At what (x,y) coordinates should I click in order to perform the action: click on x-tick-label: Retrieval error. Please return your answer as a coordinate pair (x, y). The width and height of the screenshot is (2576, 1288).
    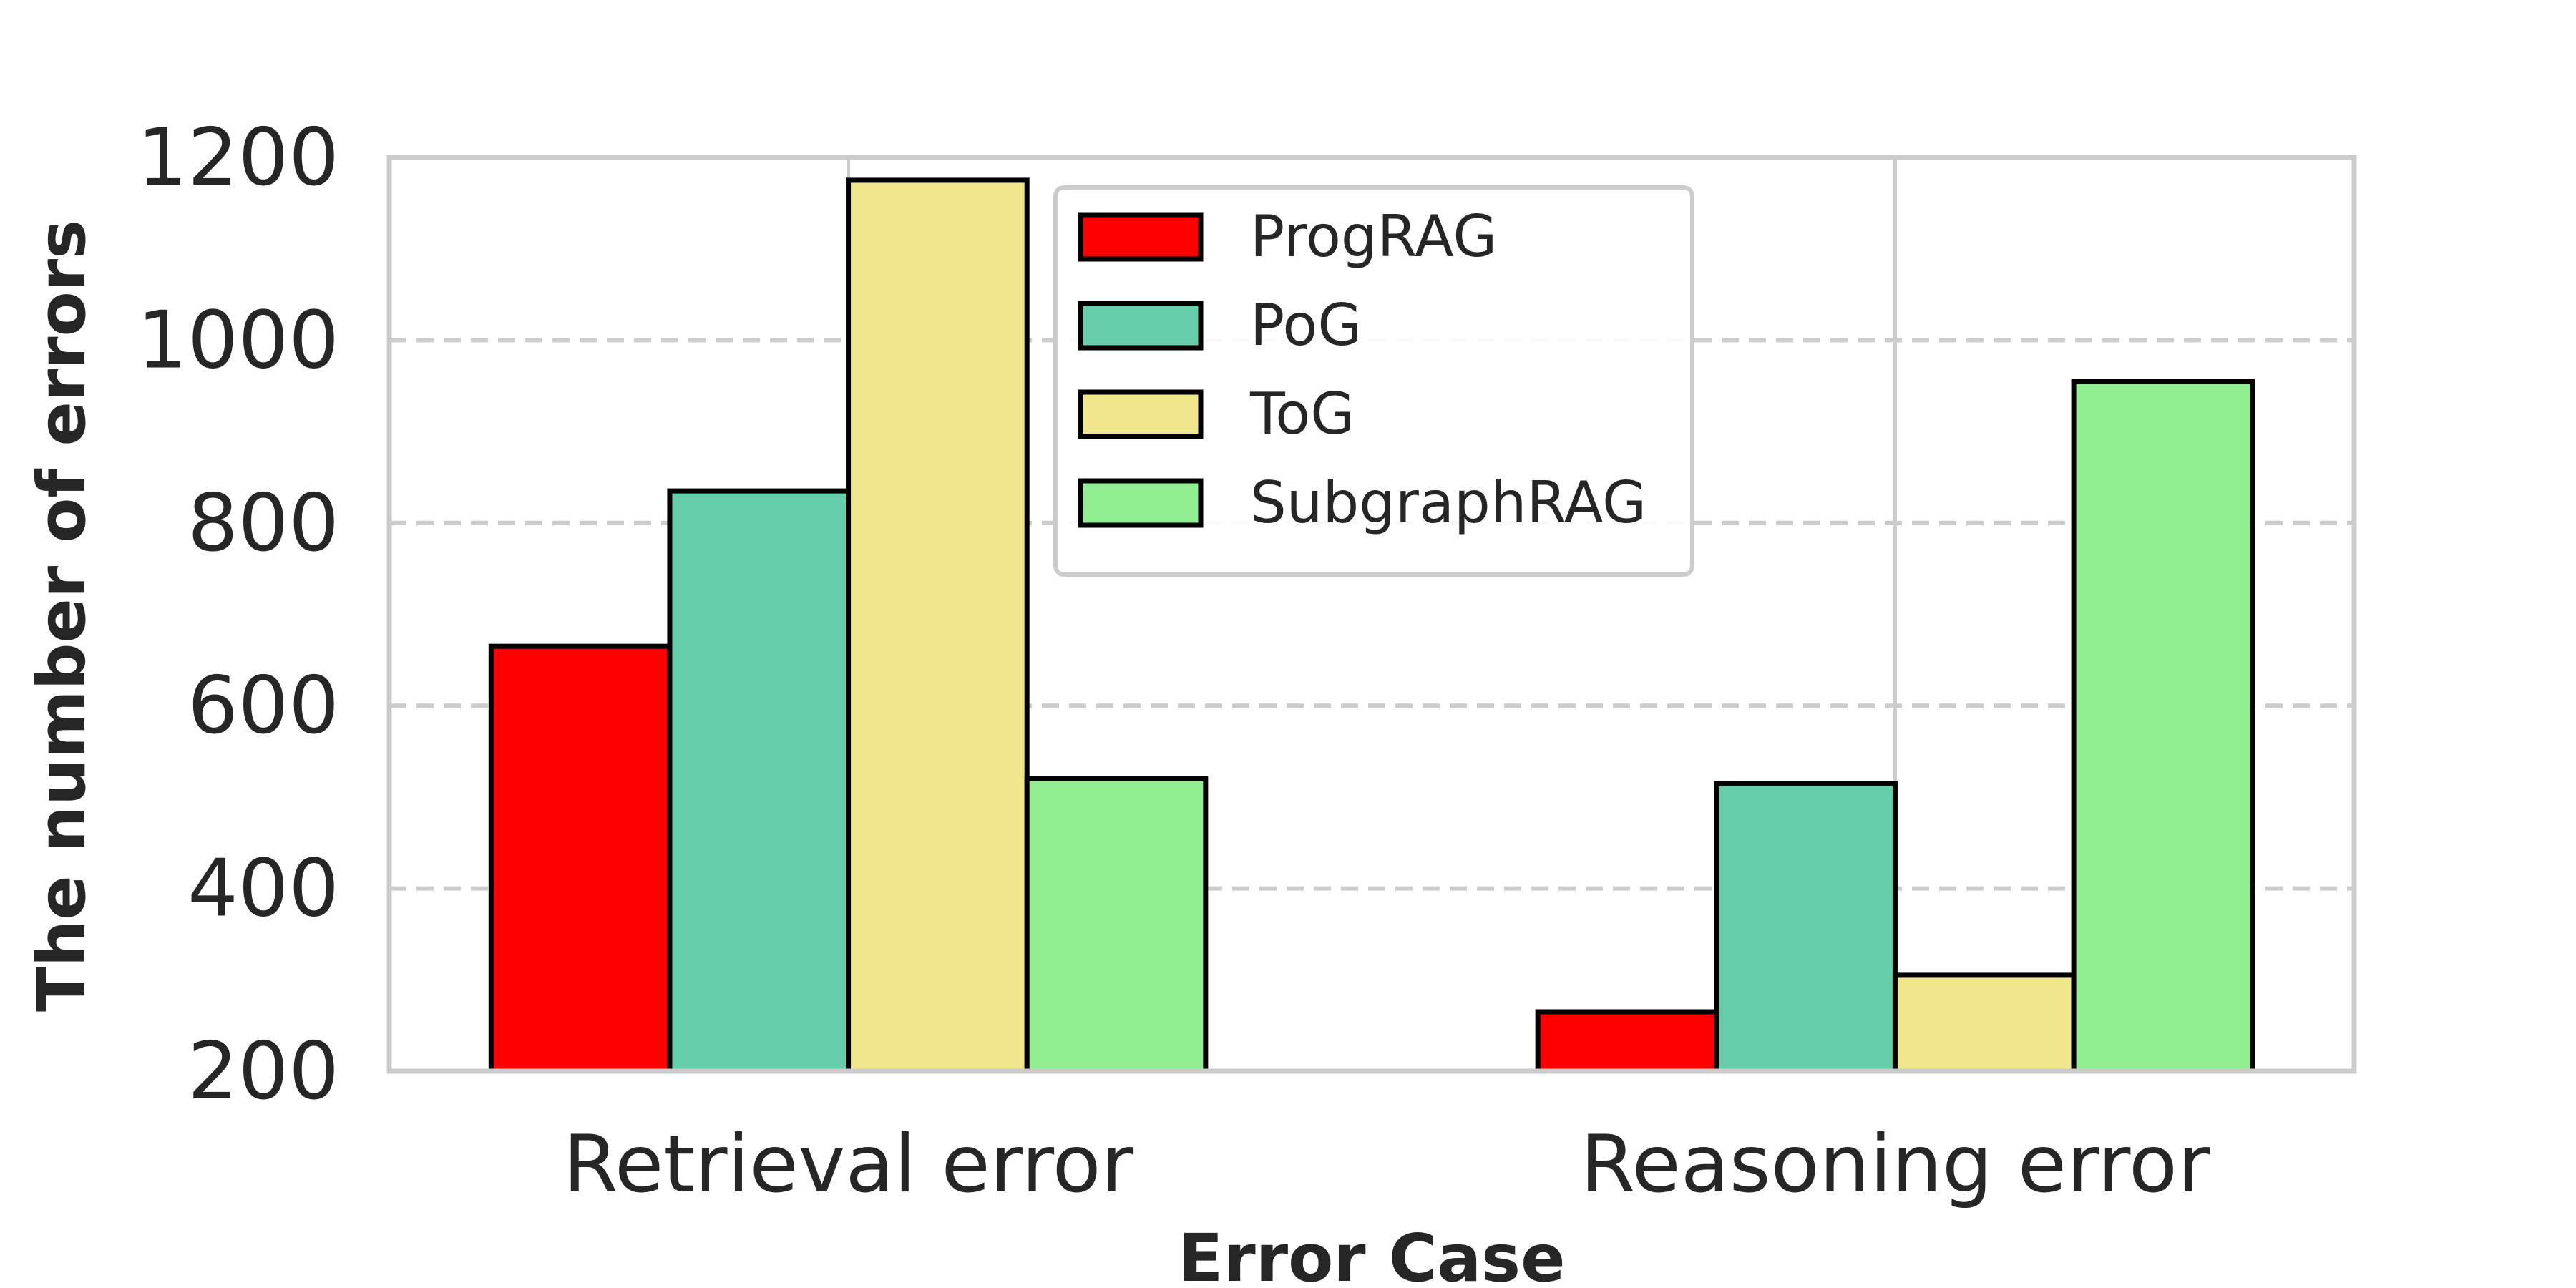
    Looking at the image, I should click on (848, 1164).